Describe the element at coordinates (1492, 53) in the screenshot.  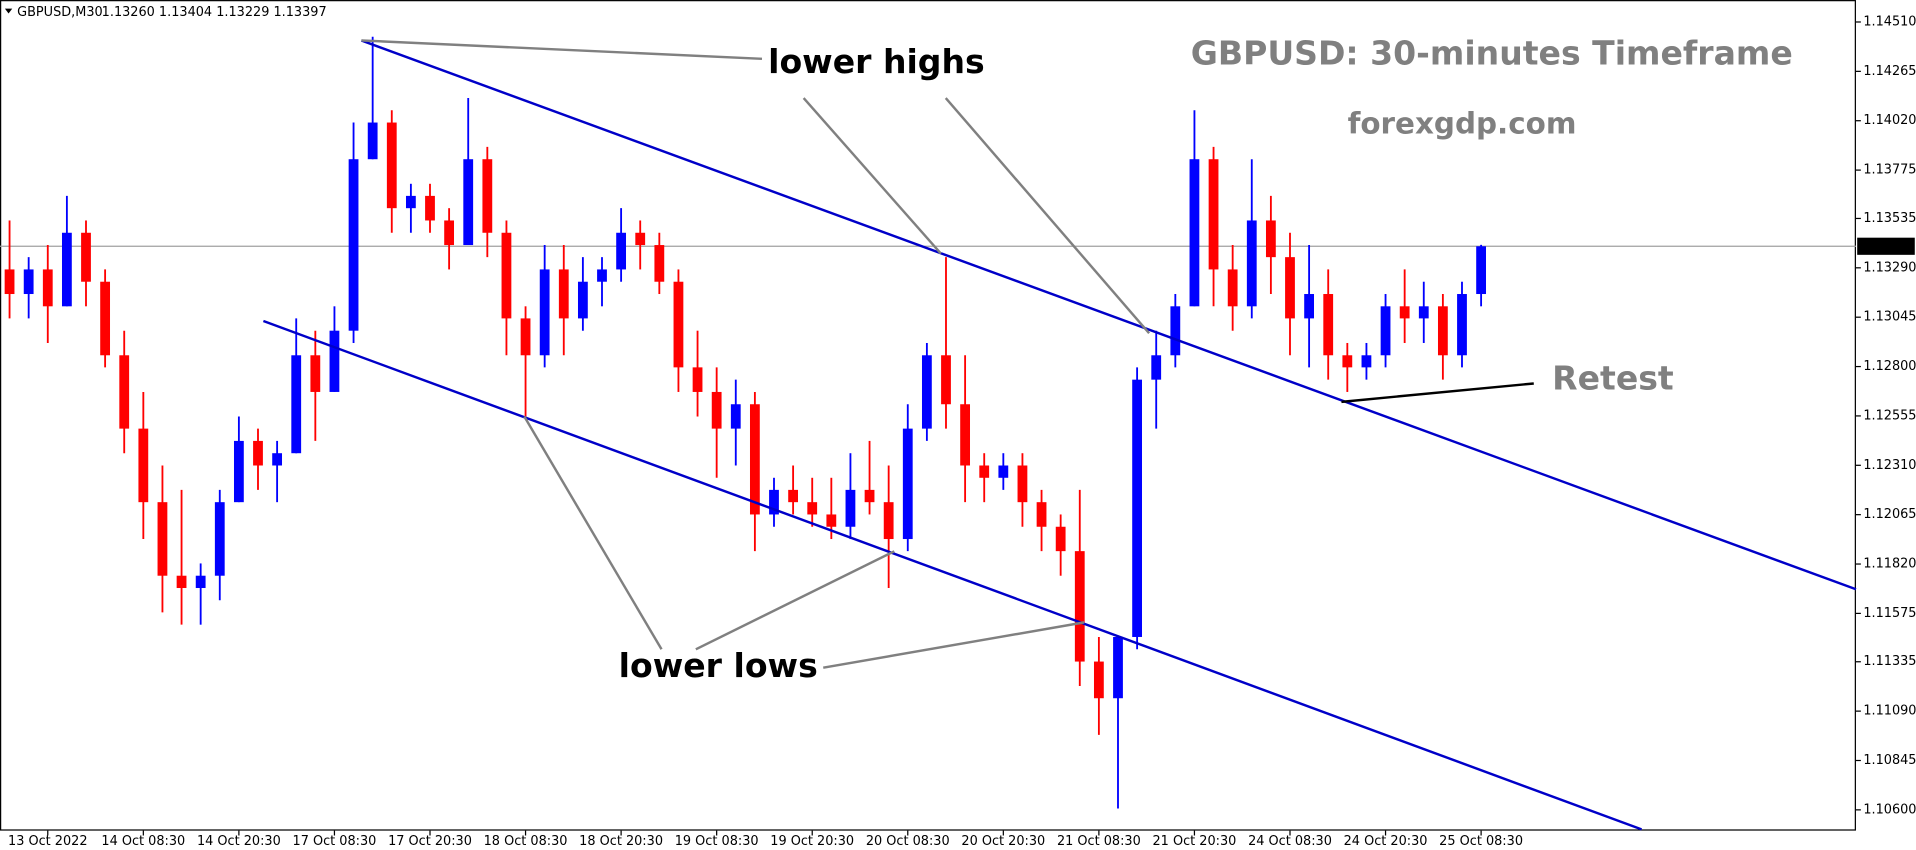
I see `chart-title: GBPUSD: 30-minutes Timeframe` at that location.